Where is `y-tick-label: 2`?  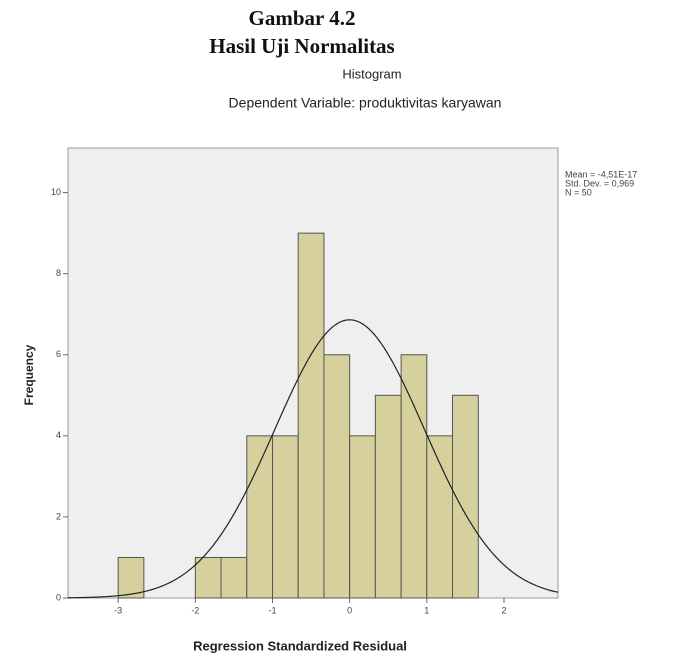
y-tick-label: 2 is located at coordinates (58, 516).